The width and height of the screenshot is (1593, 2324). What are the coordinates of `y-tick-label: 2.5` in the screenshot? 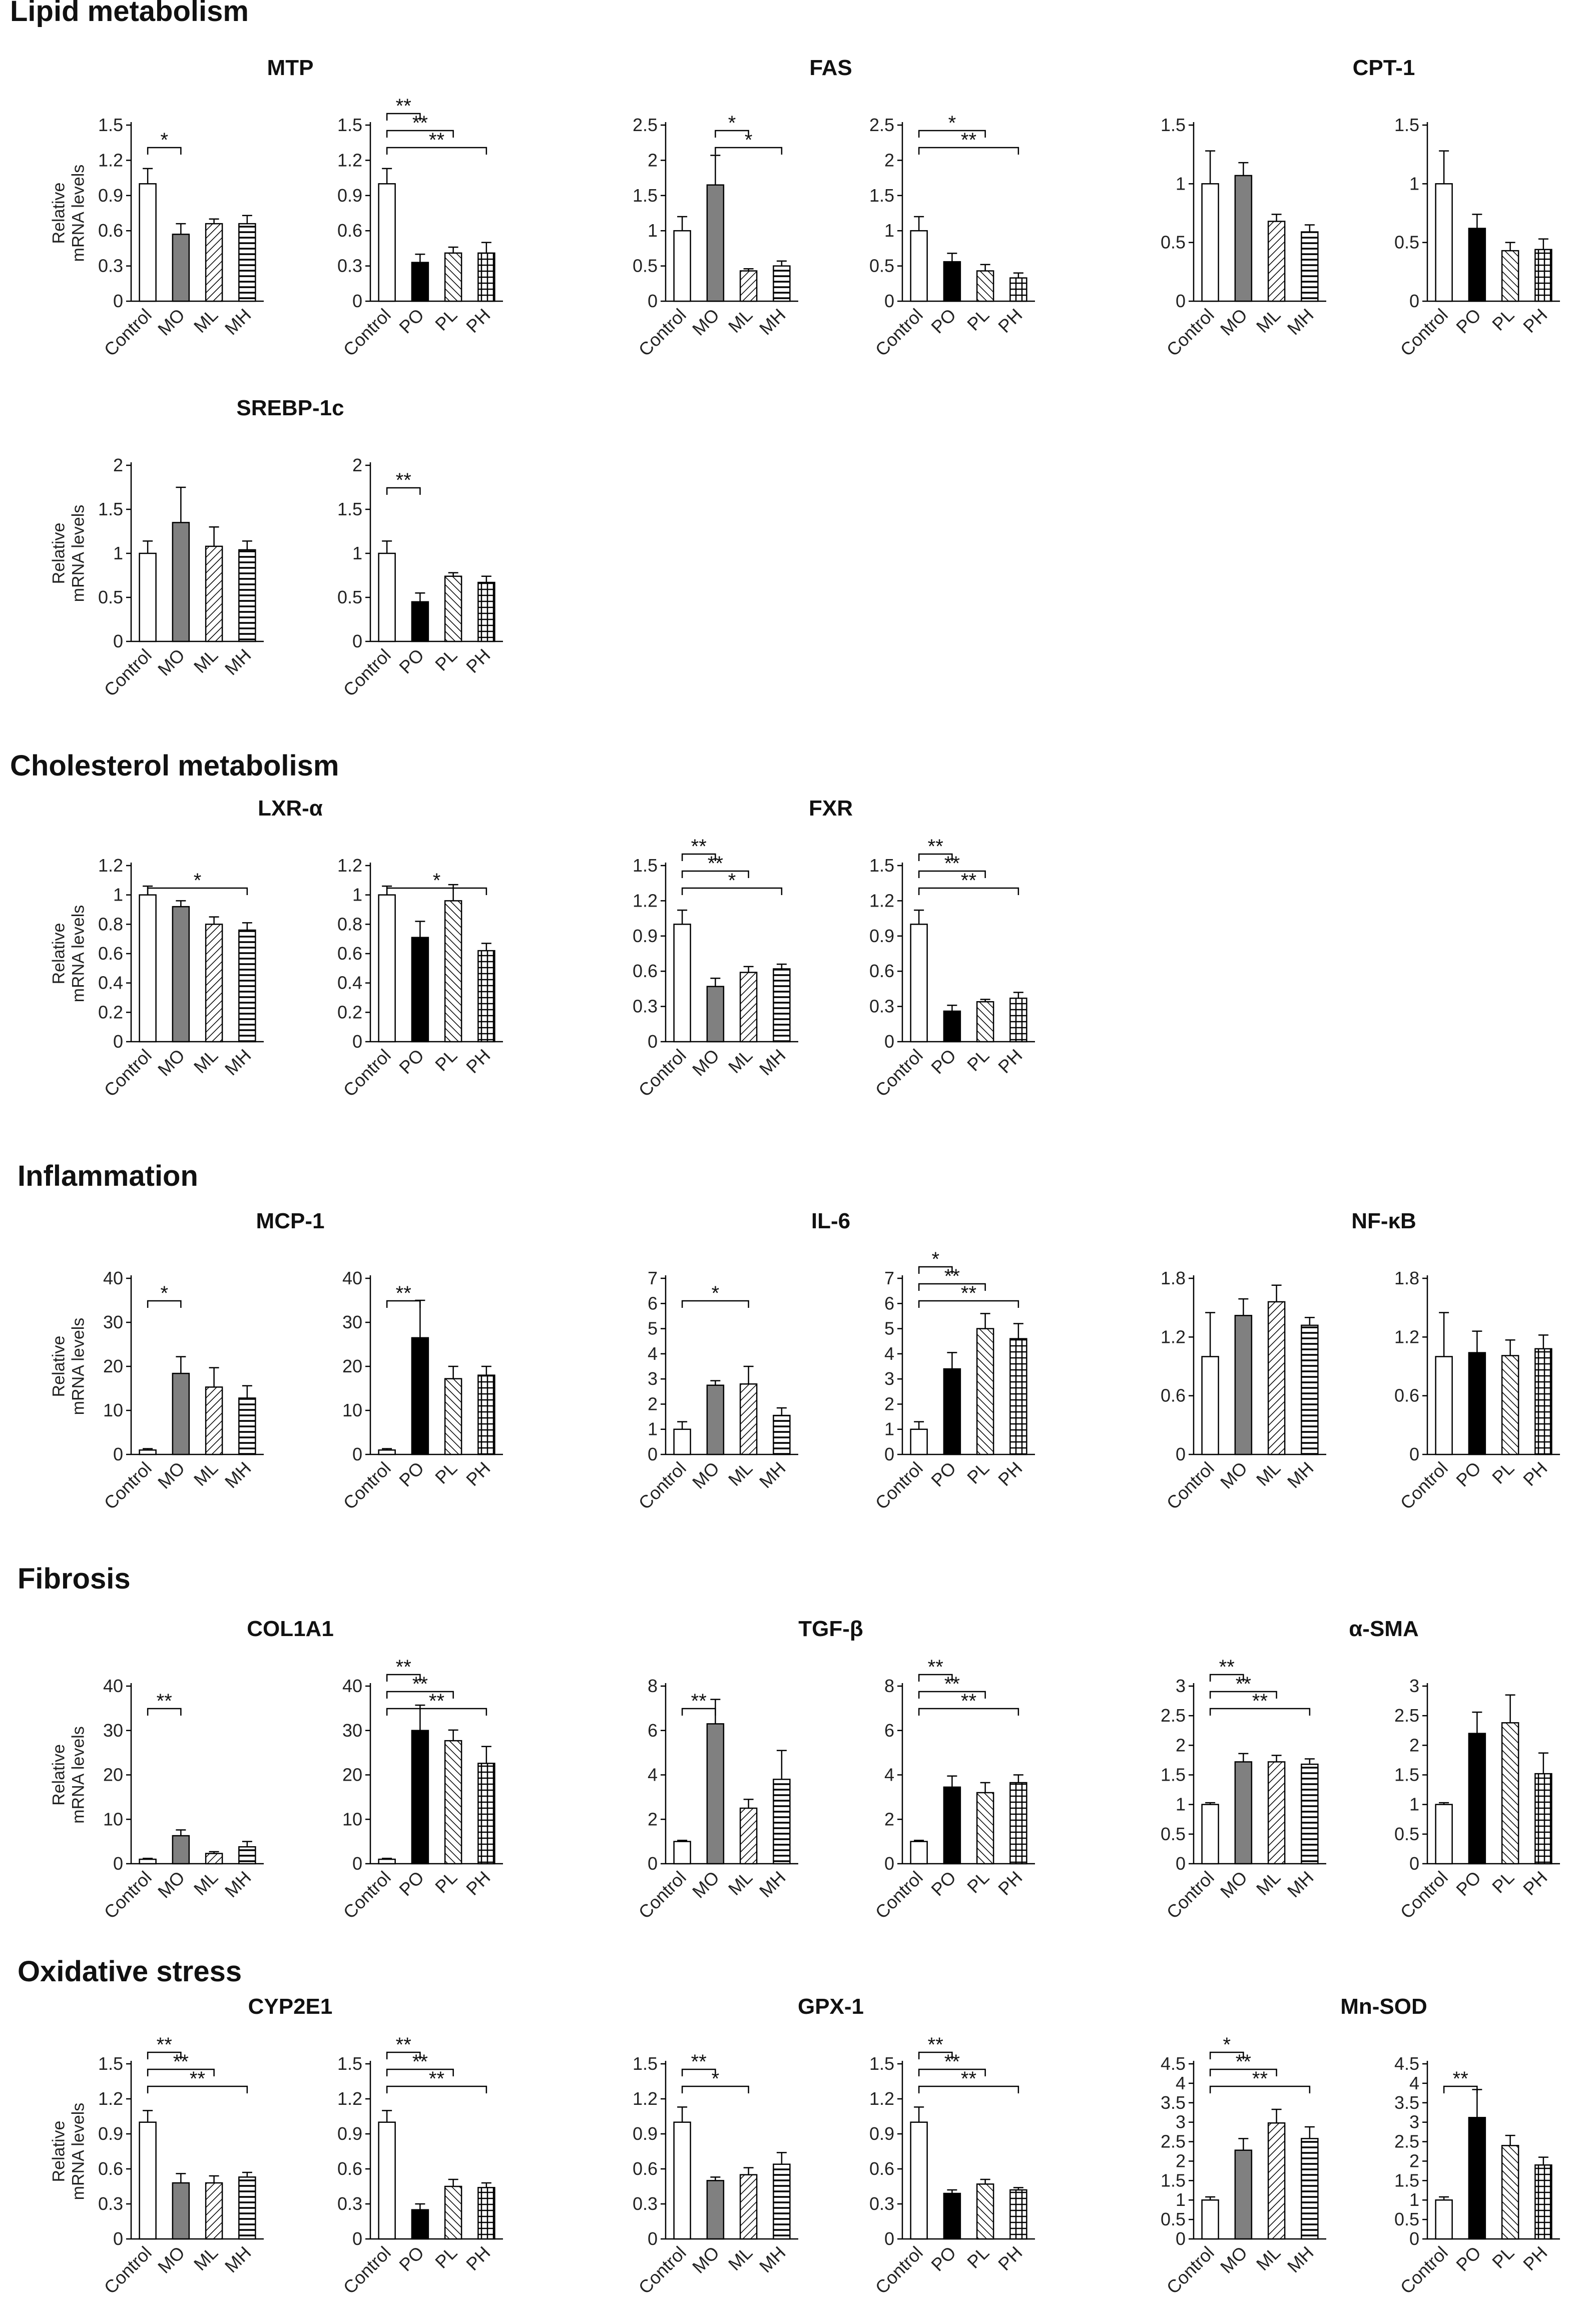 It's located at (1173, 2141).